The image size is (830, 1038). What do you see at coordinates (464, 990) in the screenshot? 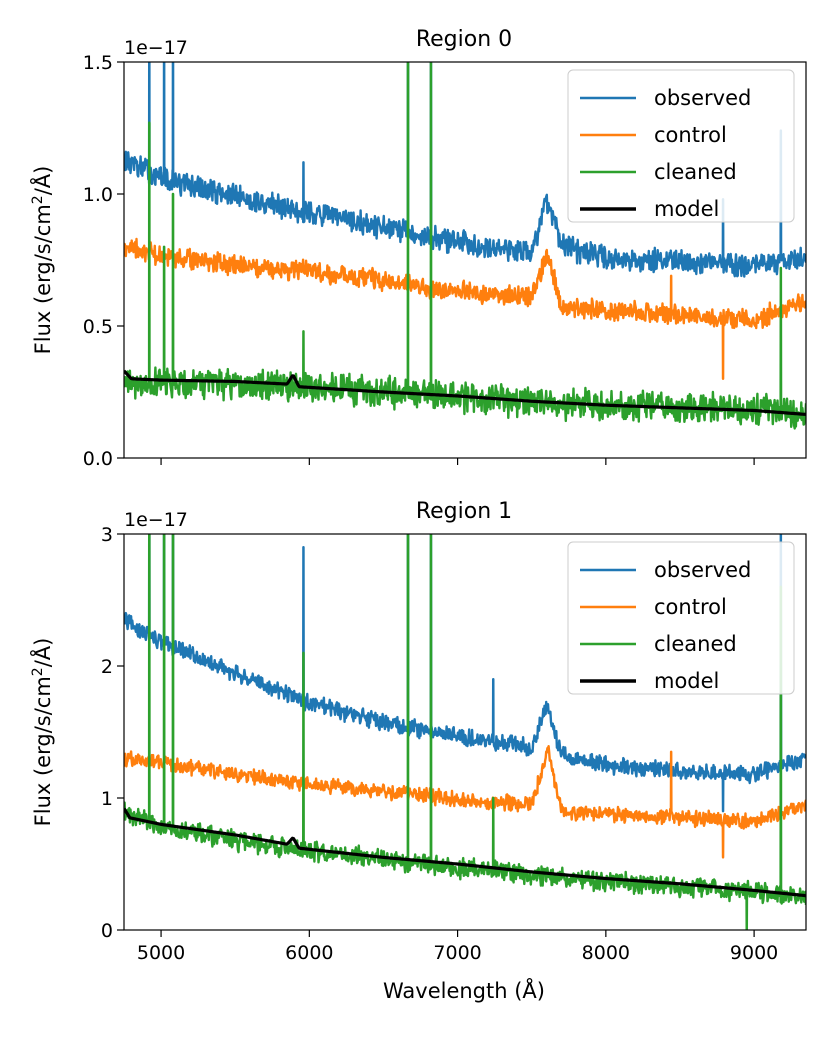
I see `x-axis-label: Wavelength (Å)` at bounding box center [464, 990].